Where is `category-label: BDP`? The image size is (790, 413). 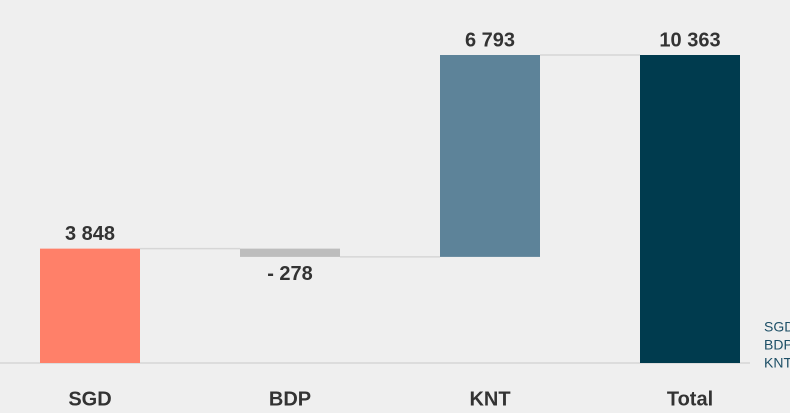
category-label: BDP is located at coordinates (290, 399).